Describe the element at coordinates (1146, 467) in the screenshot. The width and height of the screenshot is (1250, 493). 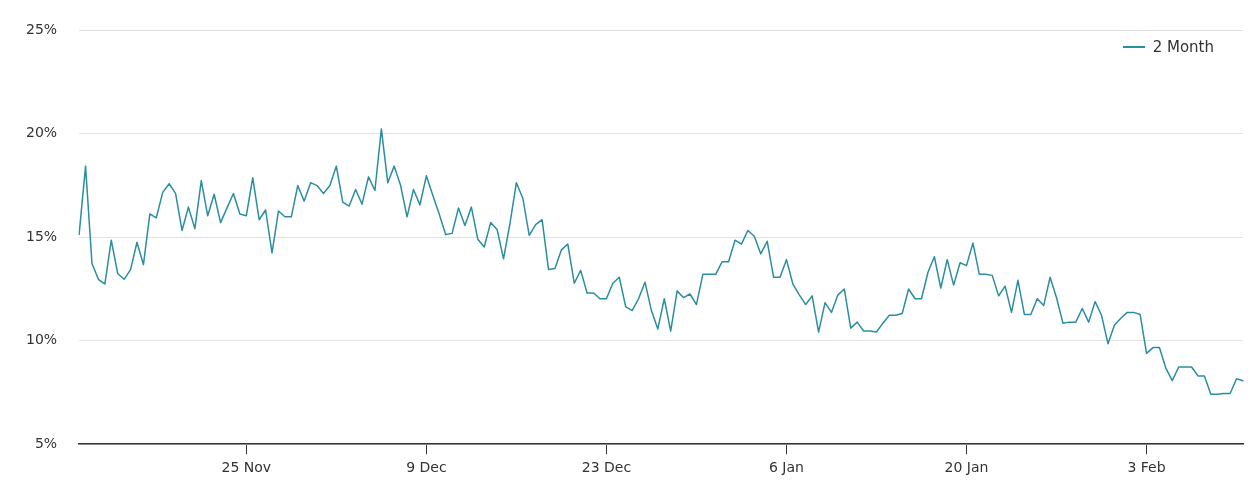
I see `x-tick-label: 3 Feb` at that location.